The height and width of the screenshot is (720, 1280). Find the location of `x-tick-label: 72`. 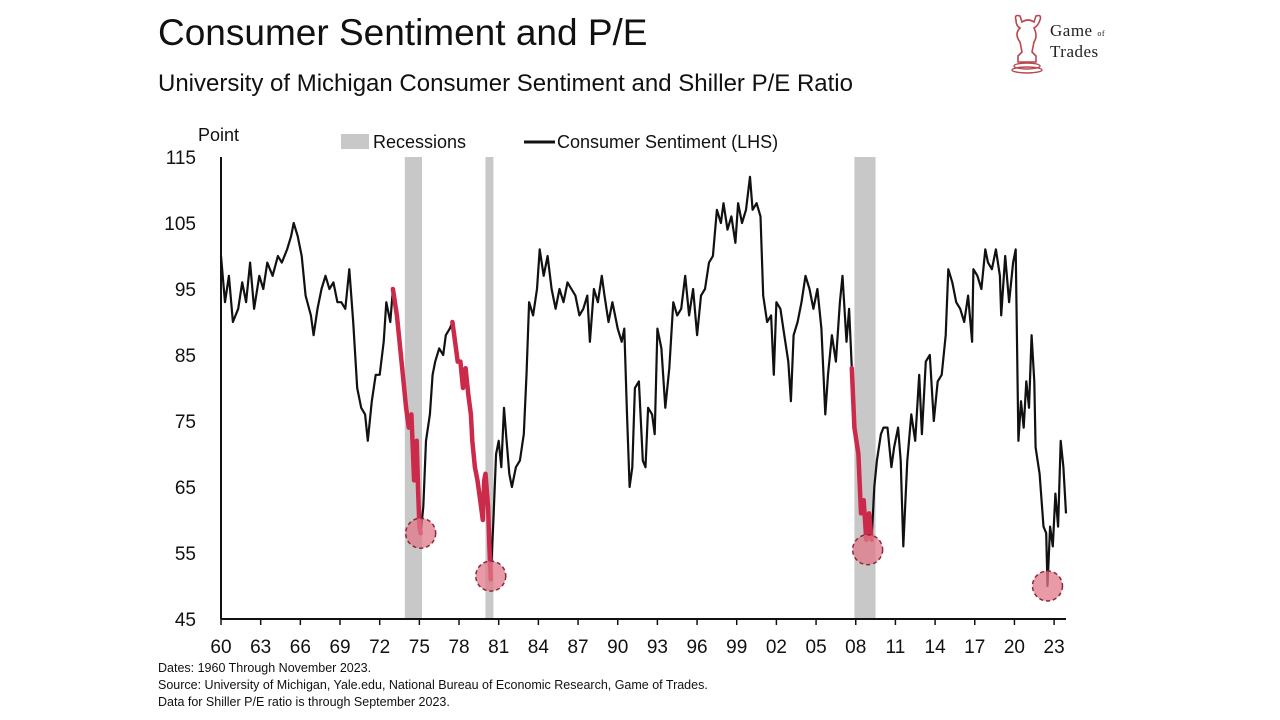

x-tick-label: 72 is located at coordinates (379, 647).